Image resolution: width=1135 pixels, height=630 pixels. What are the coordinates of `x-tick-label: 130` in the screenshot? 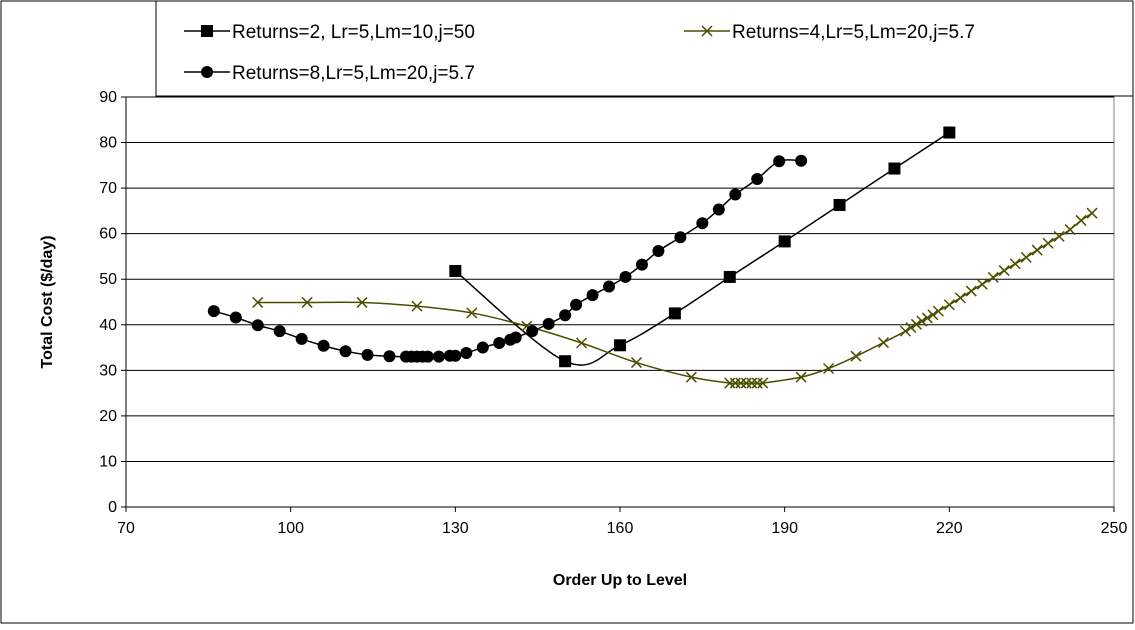 It's located at (455, 528).